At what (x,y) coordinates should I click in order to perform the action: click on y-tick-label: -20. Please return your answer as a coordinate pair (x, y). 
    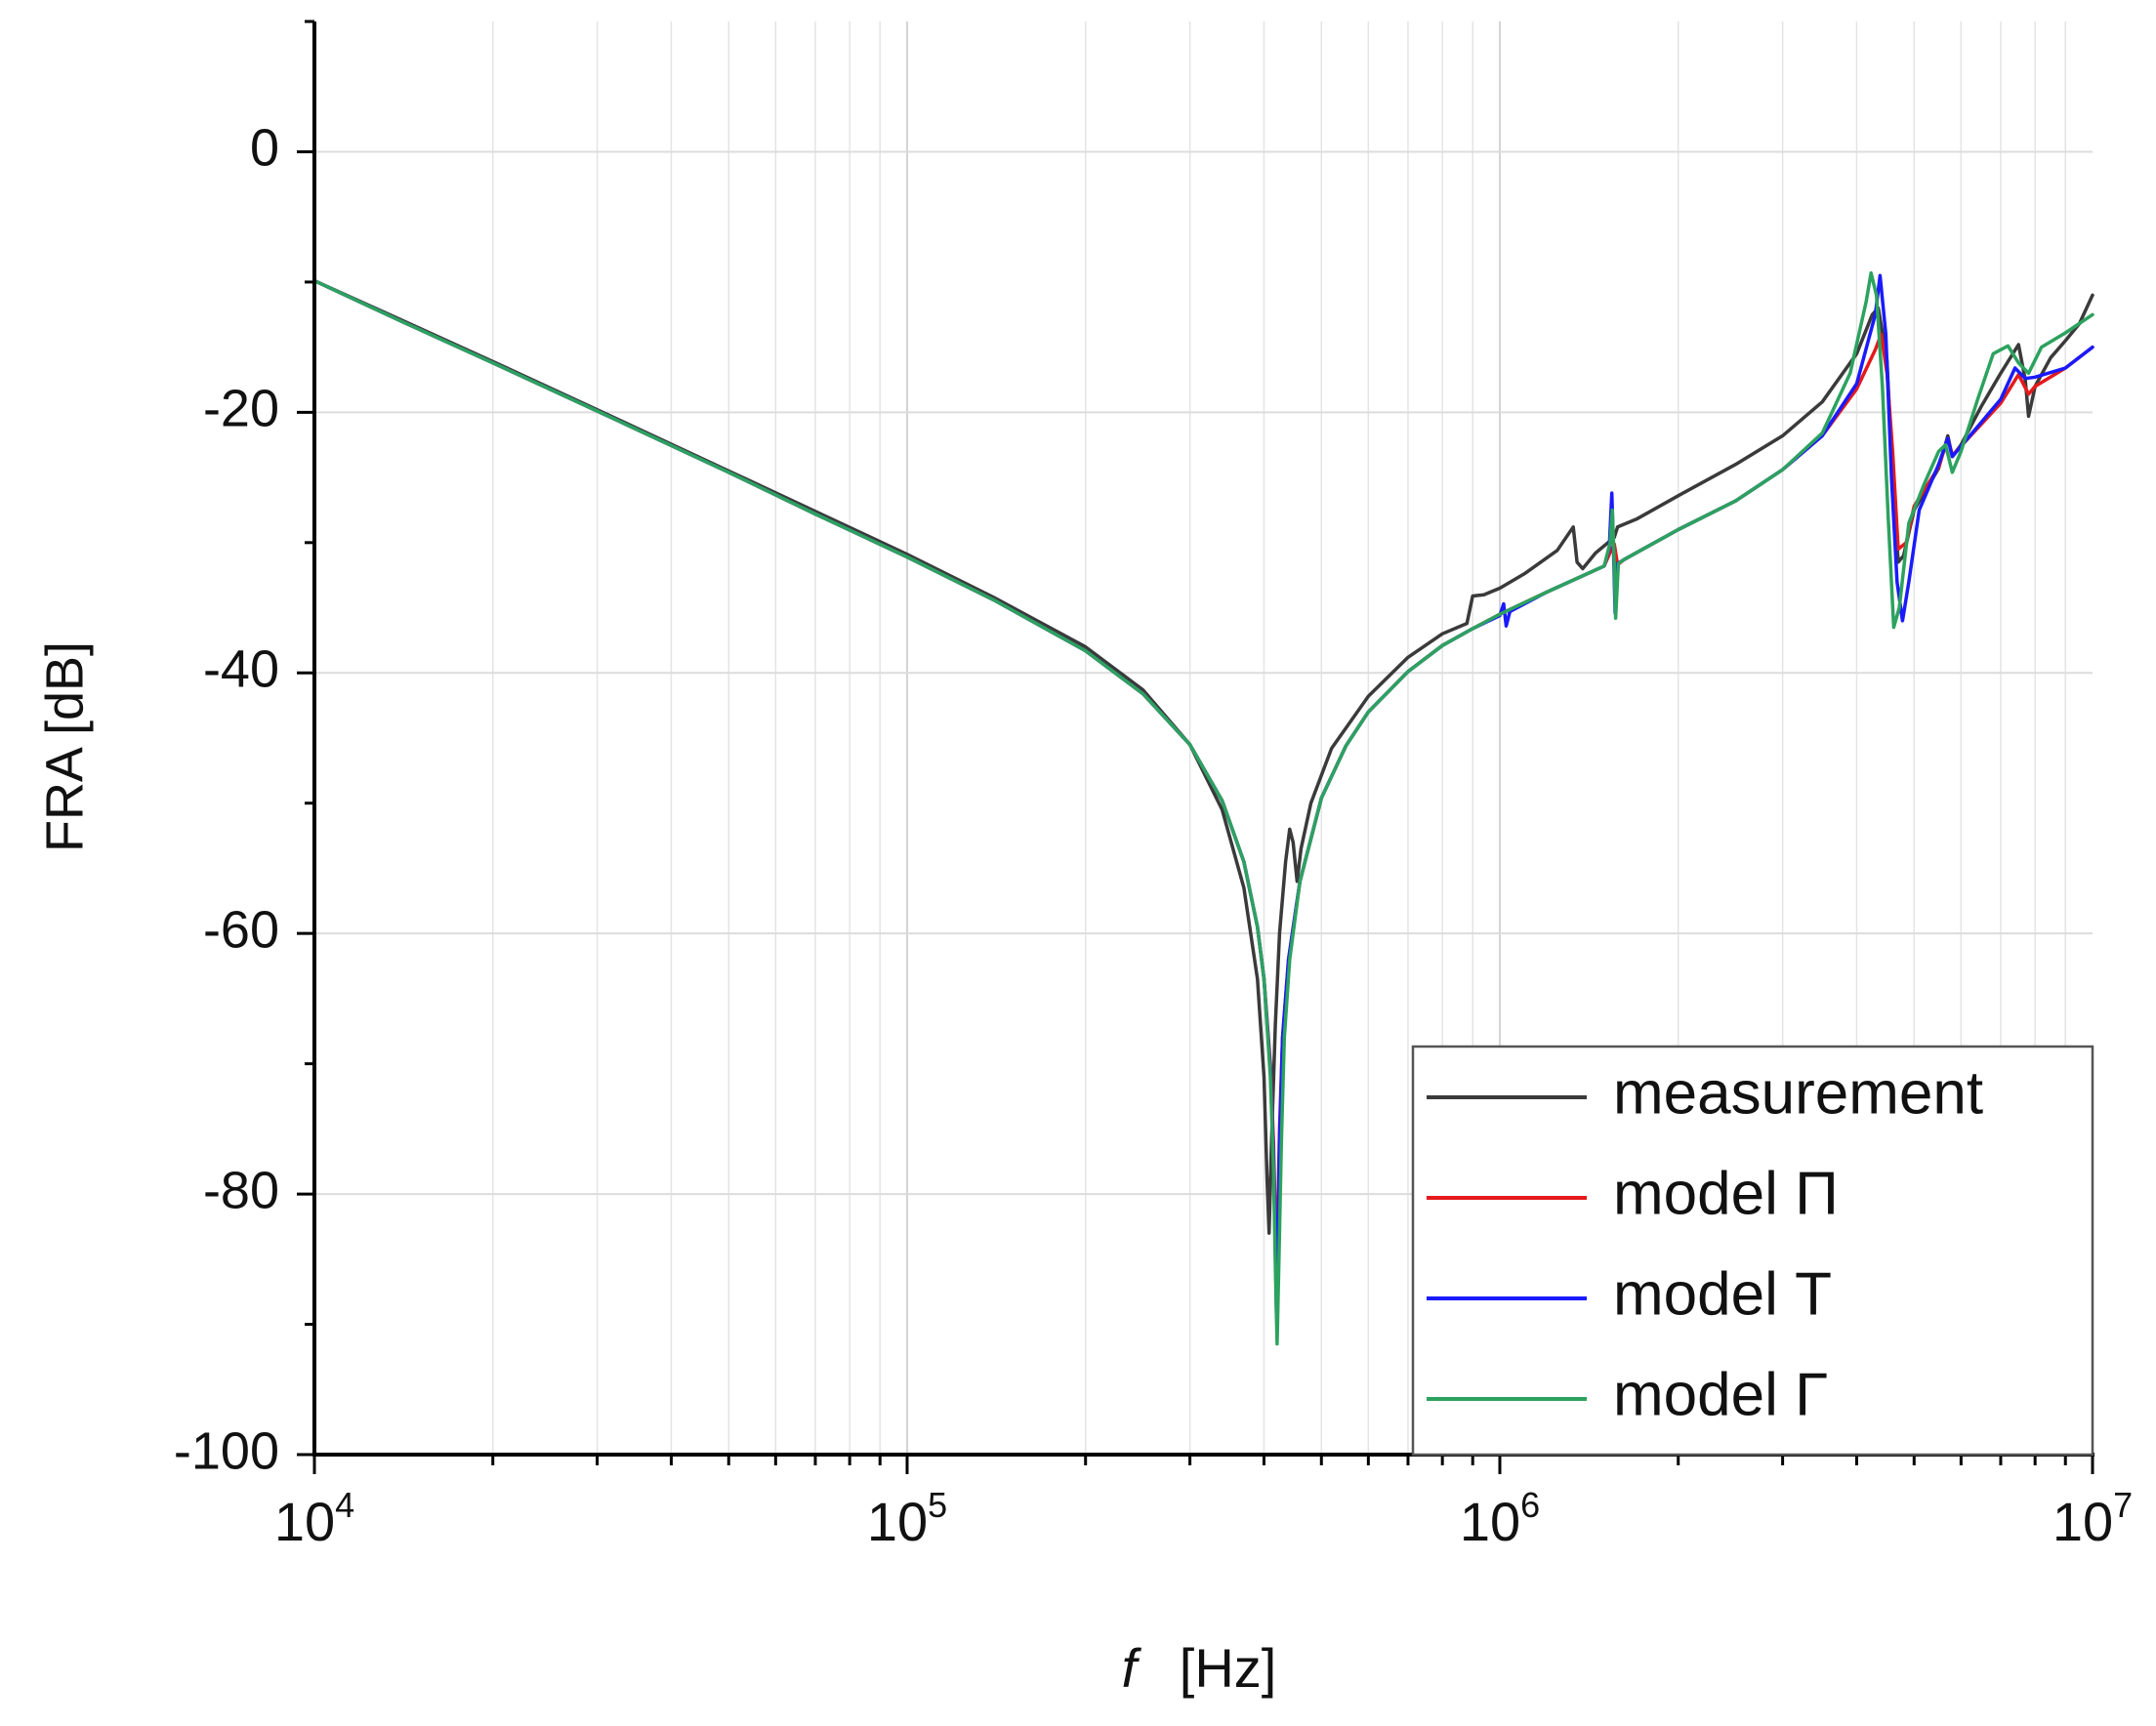
    Looking at the image, I should click on (241, 409).